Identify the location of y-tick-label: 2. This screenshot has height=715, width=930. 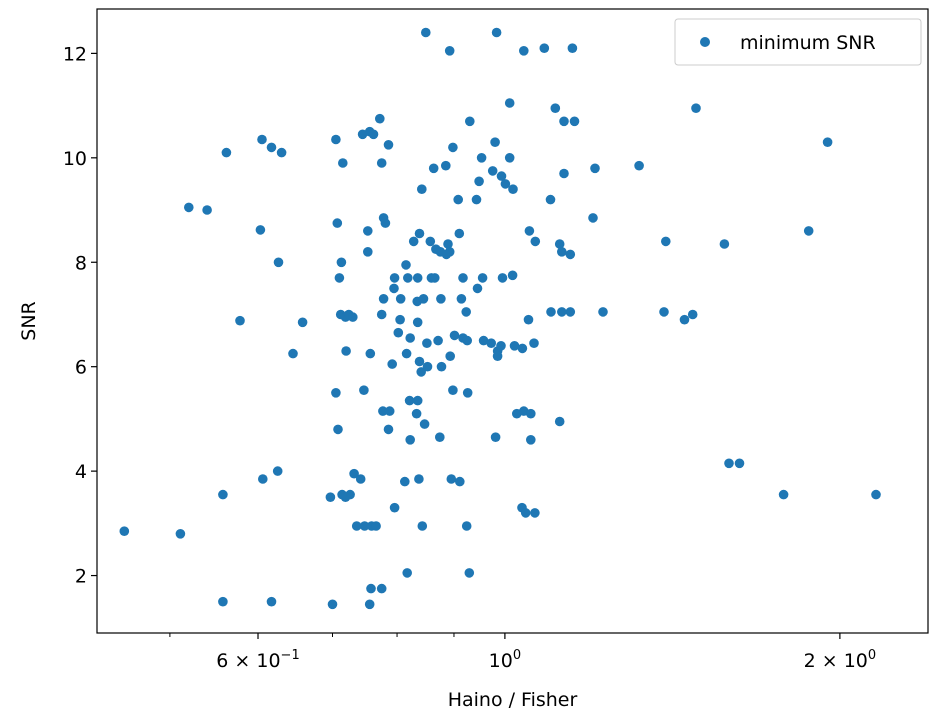
(81, 577).